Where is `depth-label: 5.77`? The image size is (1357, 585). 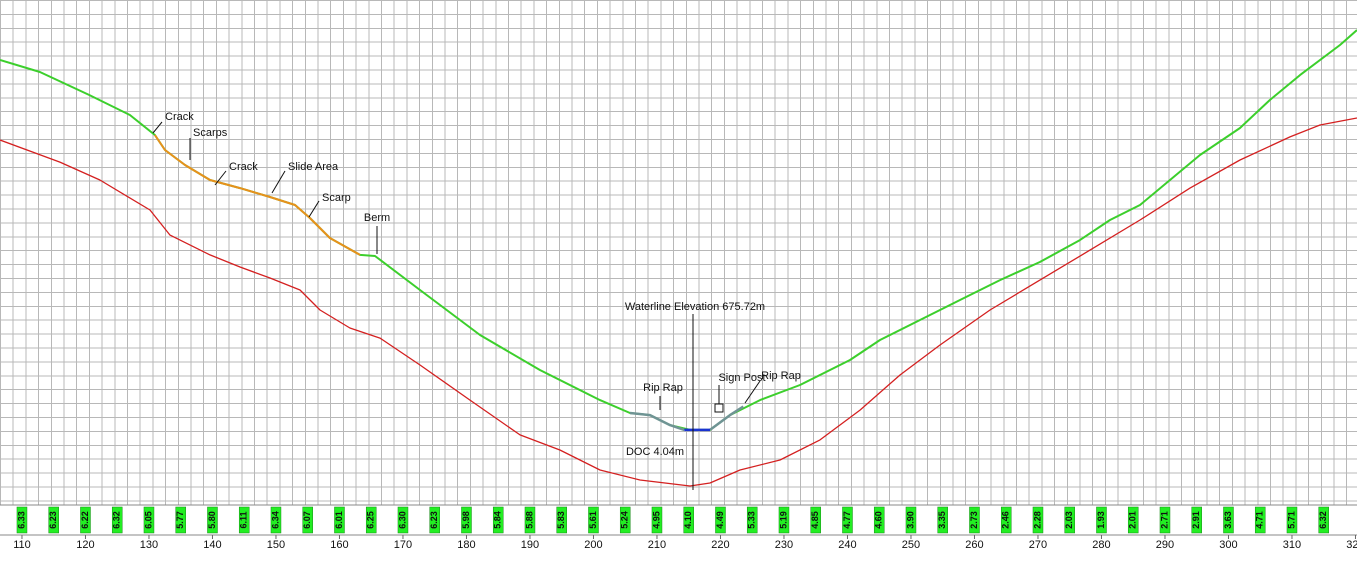 depth-label: 5.77 is located at coordinates (180, 520).